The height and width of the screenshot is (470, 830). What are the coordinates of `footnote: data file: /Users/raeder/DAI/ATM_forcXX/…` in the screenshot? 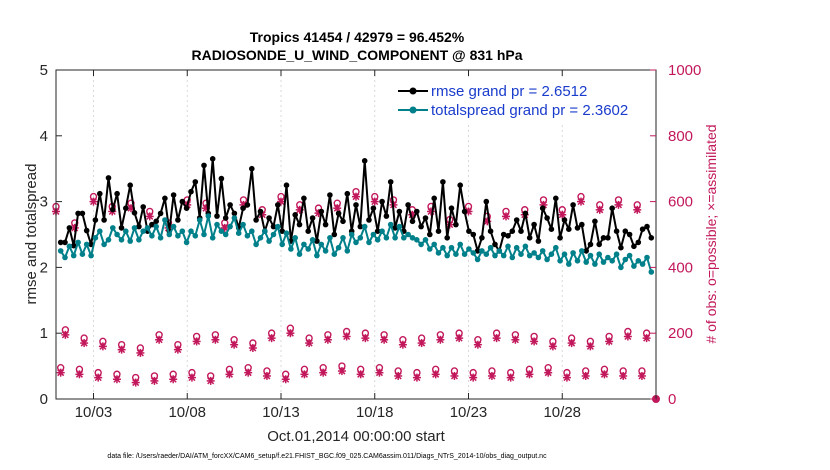 It's located at (327, 456).